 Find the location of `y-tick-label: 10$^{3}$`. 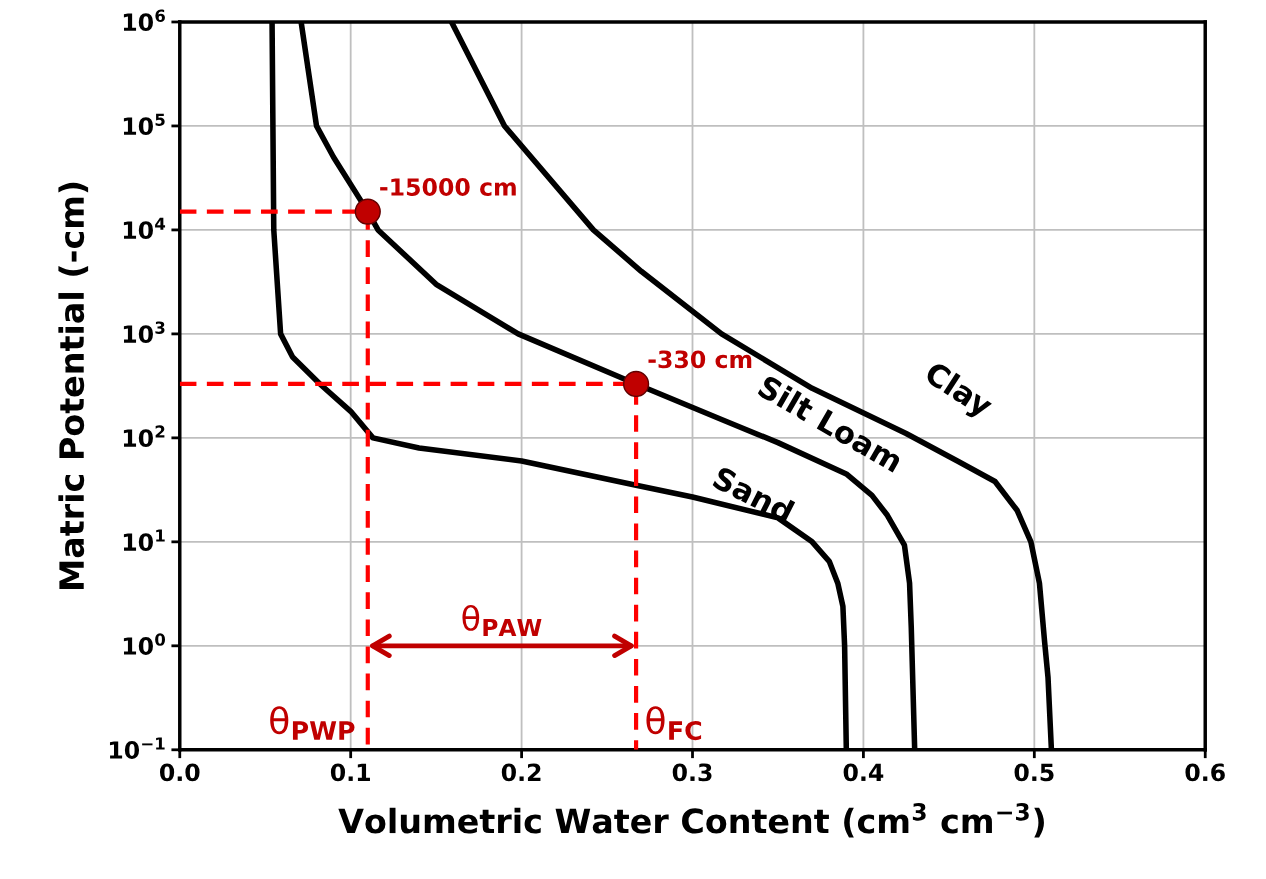

y-tick-label: 10$^{3}$ is located at coordinates (144, 332).